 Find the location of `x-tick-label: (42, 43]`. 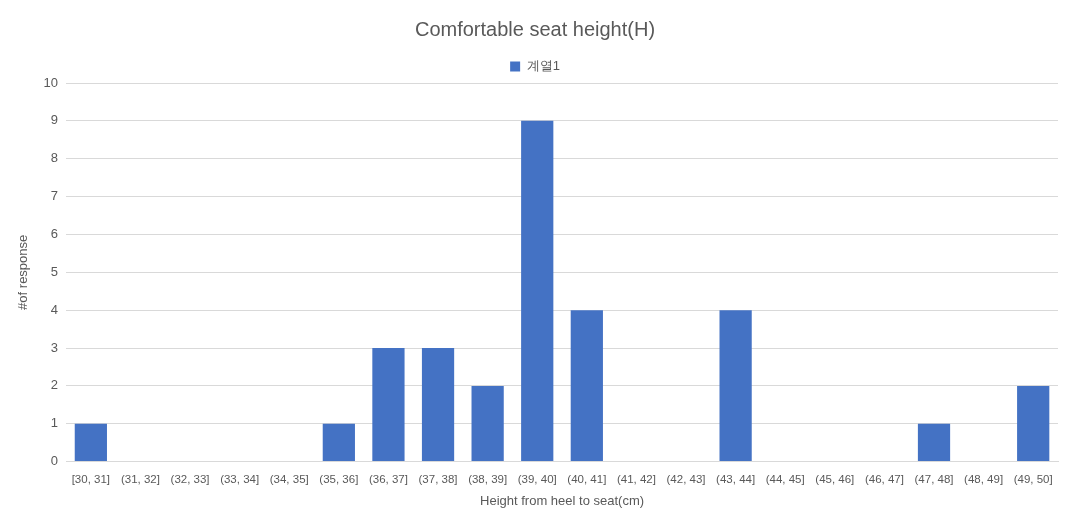

x-tick-label: (42, 43] is located at coordinates (686, 478).